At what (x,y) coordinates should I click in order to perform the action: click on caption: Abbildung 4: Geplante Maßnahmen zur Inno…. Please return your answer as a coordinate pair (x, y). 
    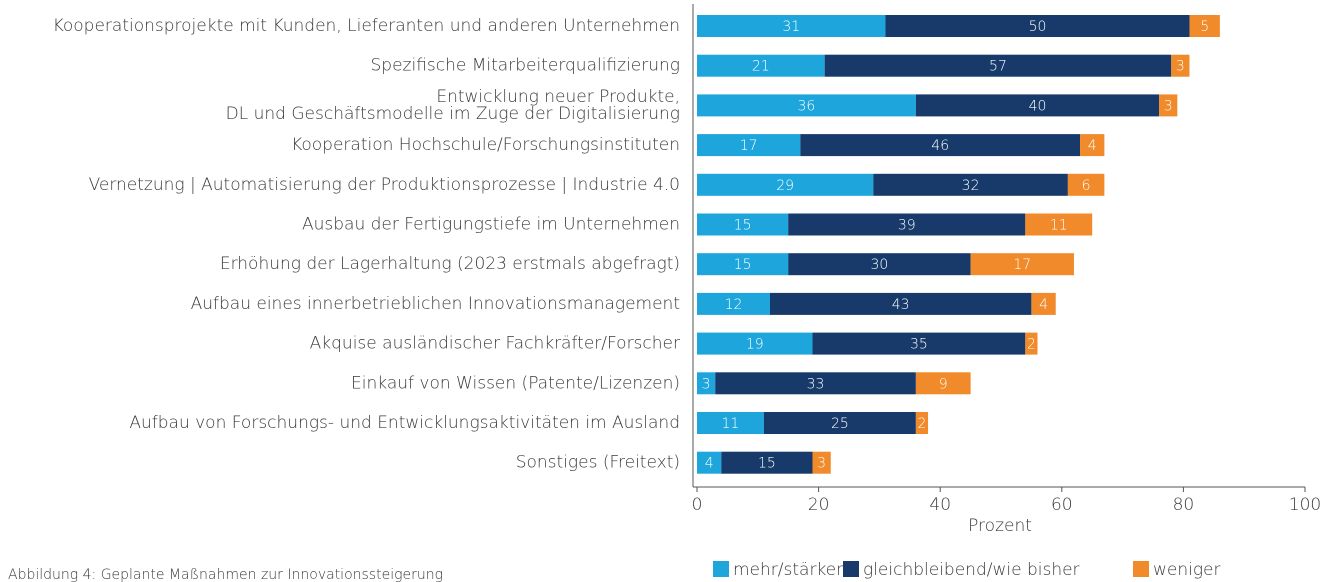
    Looking at the image, I should click on (225, 574).